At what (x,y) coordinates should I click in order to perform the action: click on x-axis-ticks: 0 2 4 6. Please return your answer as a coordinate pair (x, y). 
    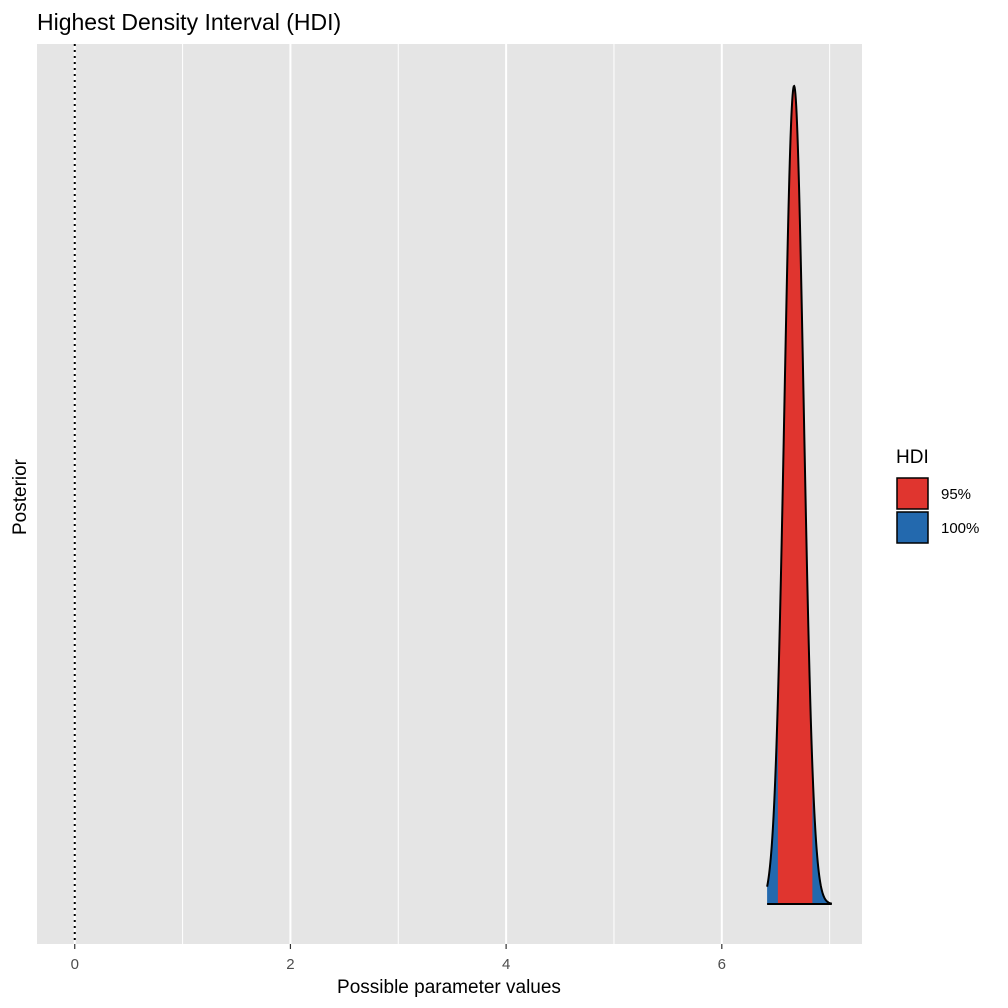
    Looking at the image, I should click on (398, 958).